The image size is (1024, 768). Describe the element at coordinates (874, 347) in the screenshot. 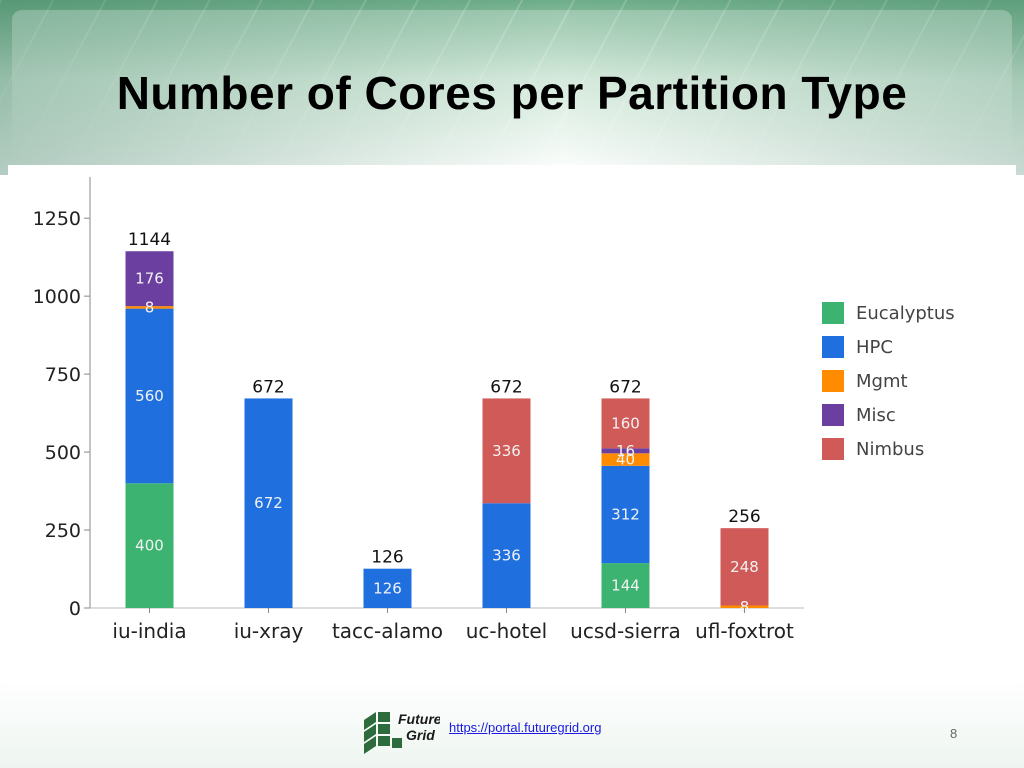

I see `legend-label: HPC` at that location.